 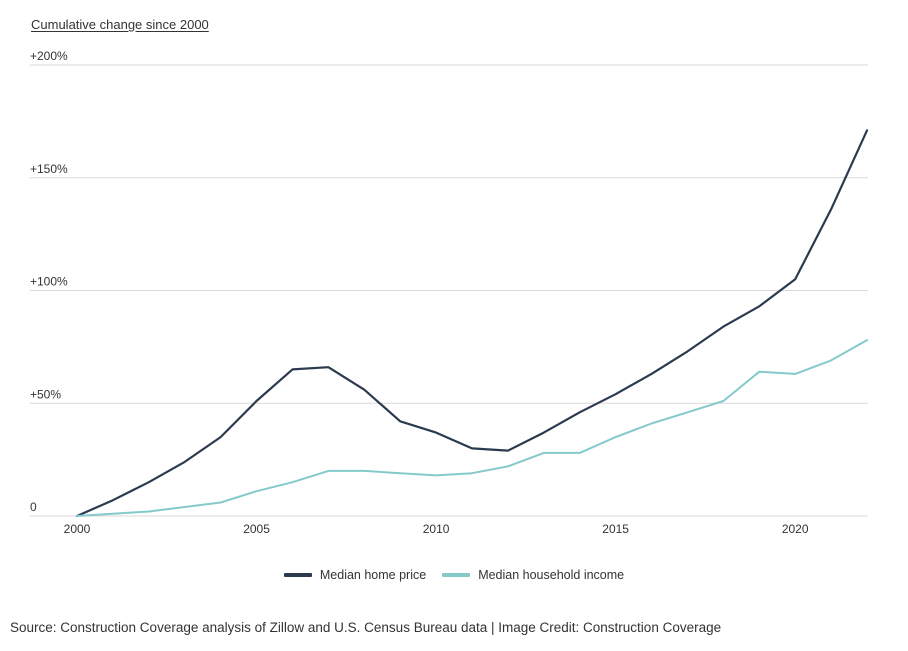 I want to click on x-tick-label: 2020, so click(x=795, y=529).